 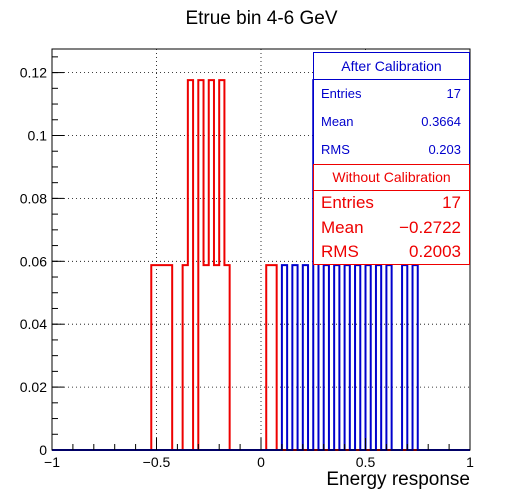 I want to click on chart-title: Etrue bin 4-6 GeV, so click(x=261, y=18).